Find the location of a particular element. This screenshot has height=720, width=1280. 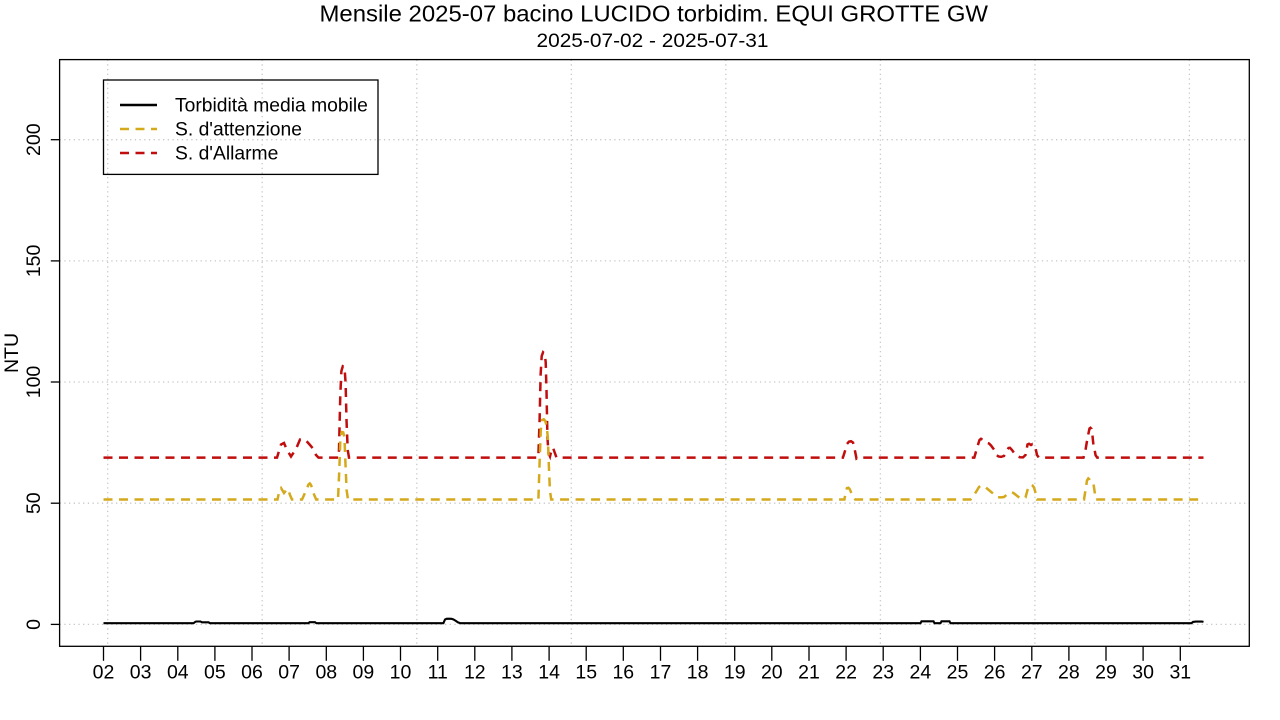

svg-text: 2025-07-02 - 2025-07-31 is located at coordinates (653, 41).